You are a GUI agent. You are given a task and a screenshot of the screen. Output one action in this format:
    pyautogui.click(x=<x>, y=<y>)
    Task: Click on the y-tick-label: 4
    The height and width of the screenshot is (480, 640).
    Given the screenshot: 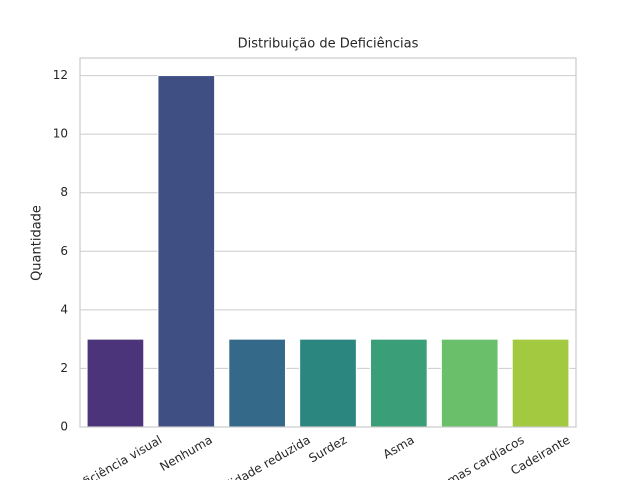 What is the action you would take?
    pyautogui.click(x=64, y=309)
    